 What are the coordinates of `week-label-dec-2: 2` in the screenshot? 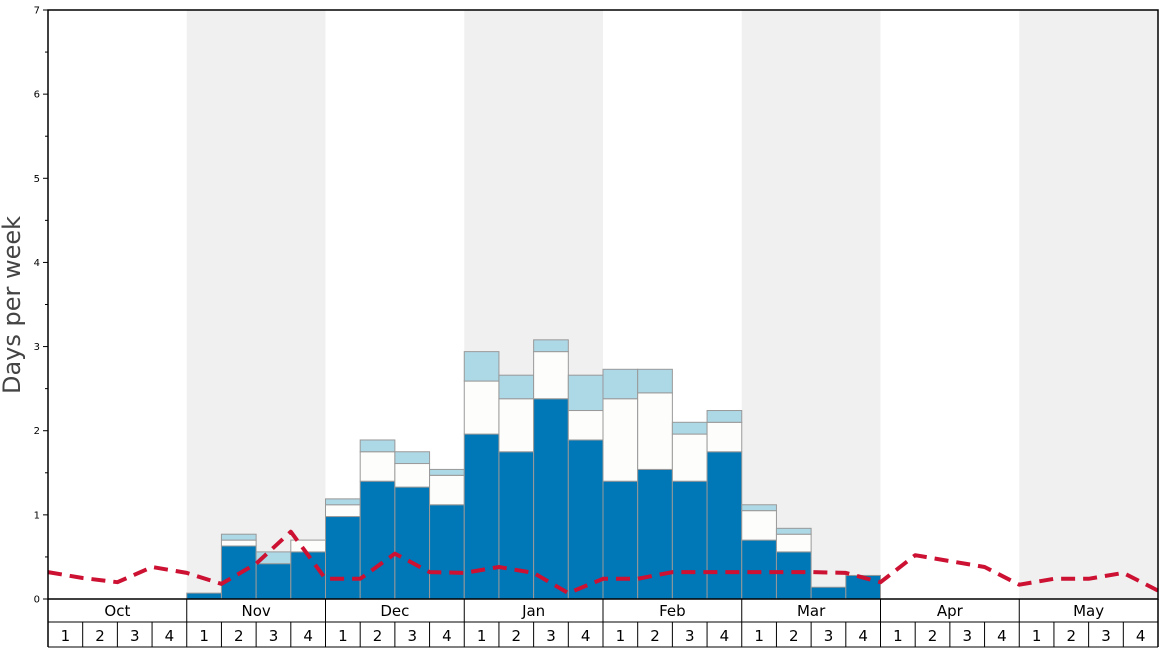 It's located at (378, 636).